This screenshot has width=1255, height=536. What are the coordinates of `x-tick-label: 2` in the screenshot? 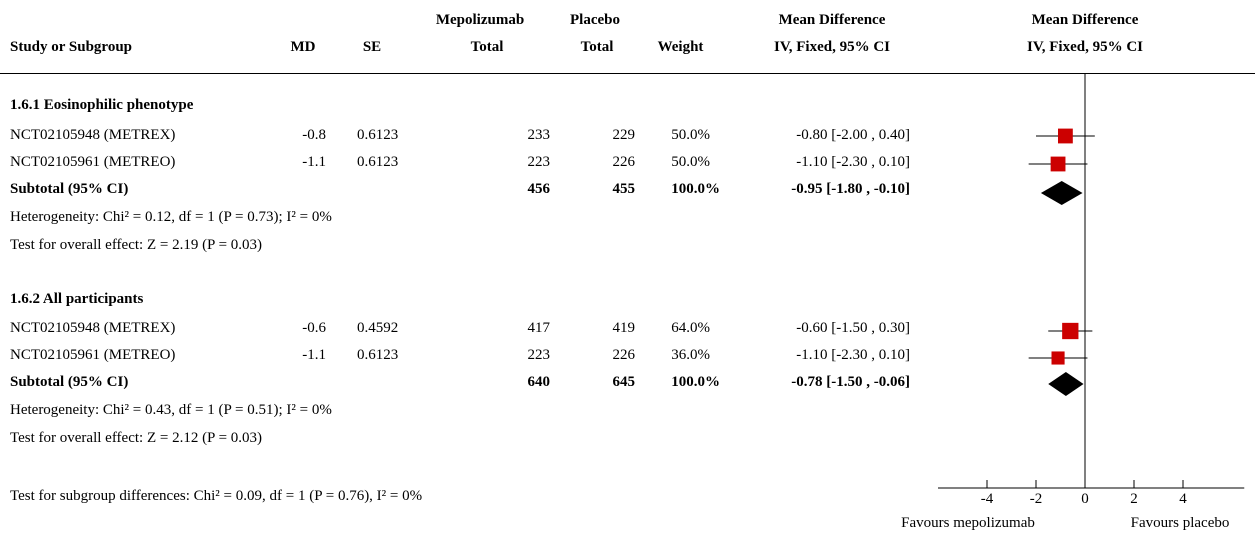 It's located at (1134, 499).